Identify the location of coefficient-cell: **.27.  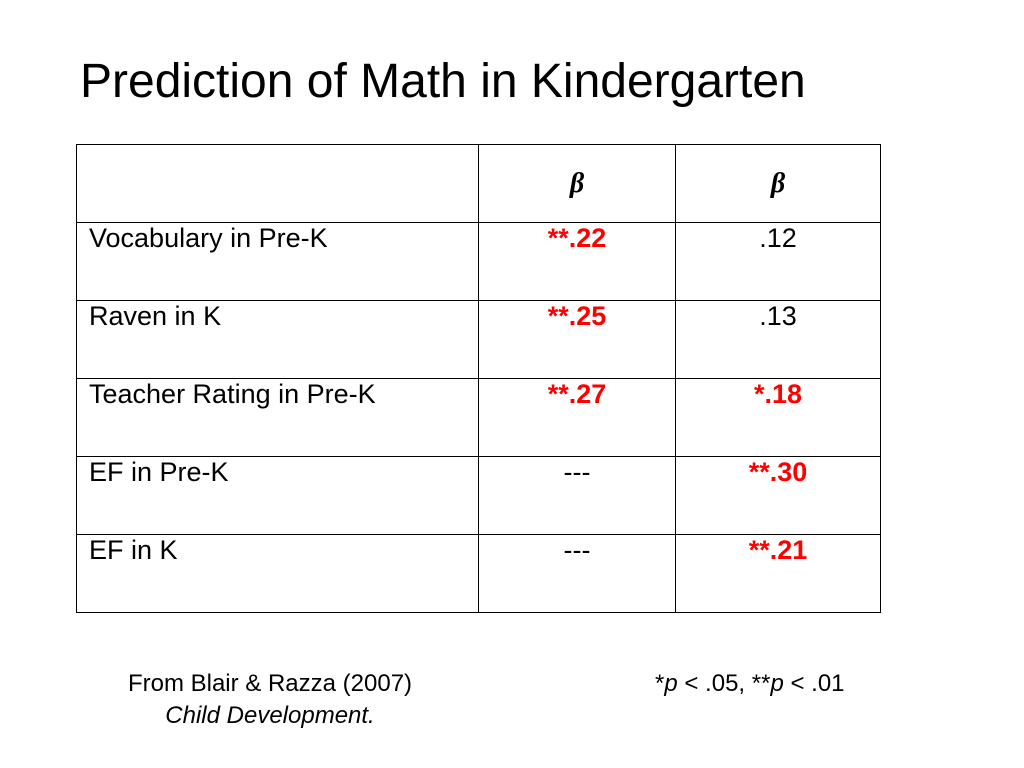
(577, 417).